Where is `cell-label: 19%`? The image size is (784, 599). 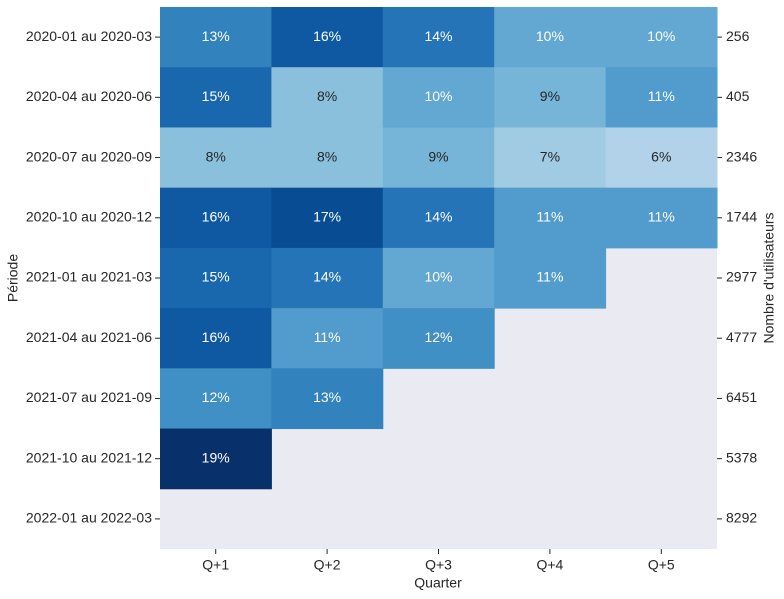 cell-label: 19% is located at coordinates (216, 457).